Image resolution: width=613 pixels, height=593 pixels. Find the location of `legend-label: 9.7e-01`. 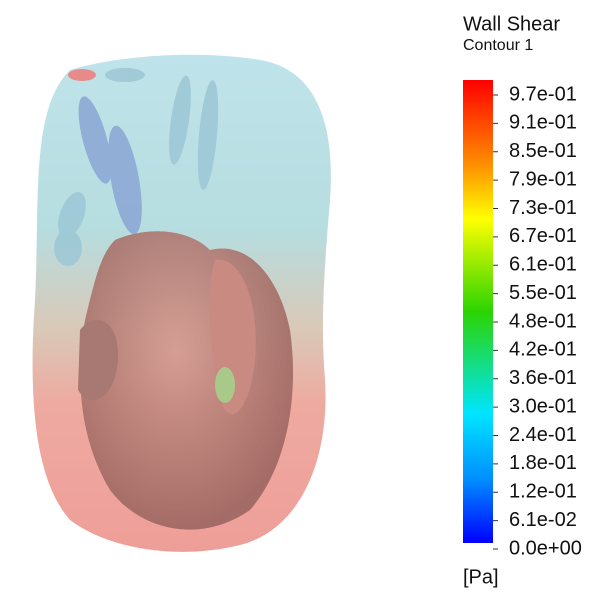

legend-label: 9.7e-01 is located at coordinates (543, 94).